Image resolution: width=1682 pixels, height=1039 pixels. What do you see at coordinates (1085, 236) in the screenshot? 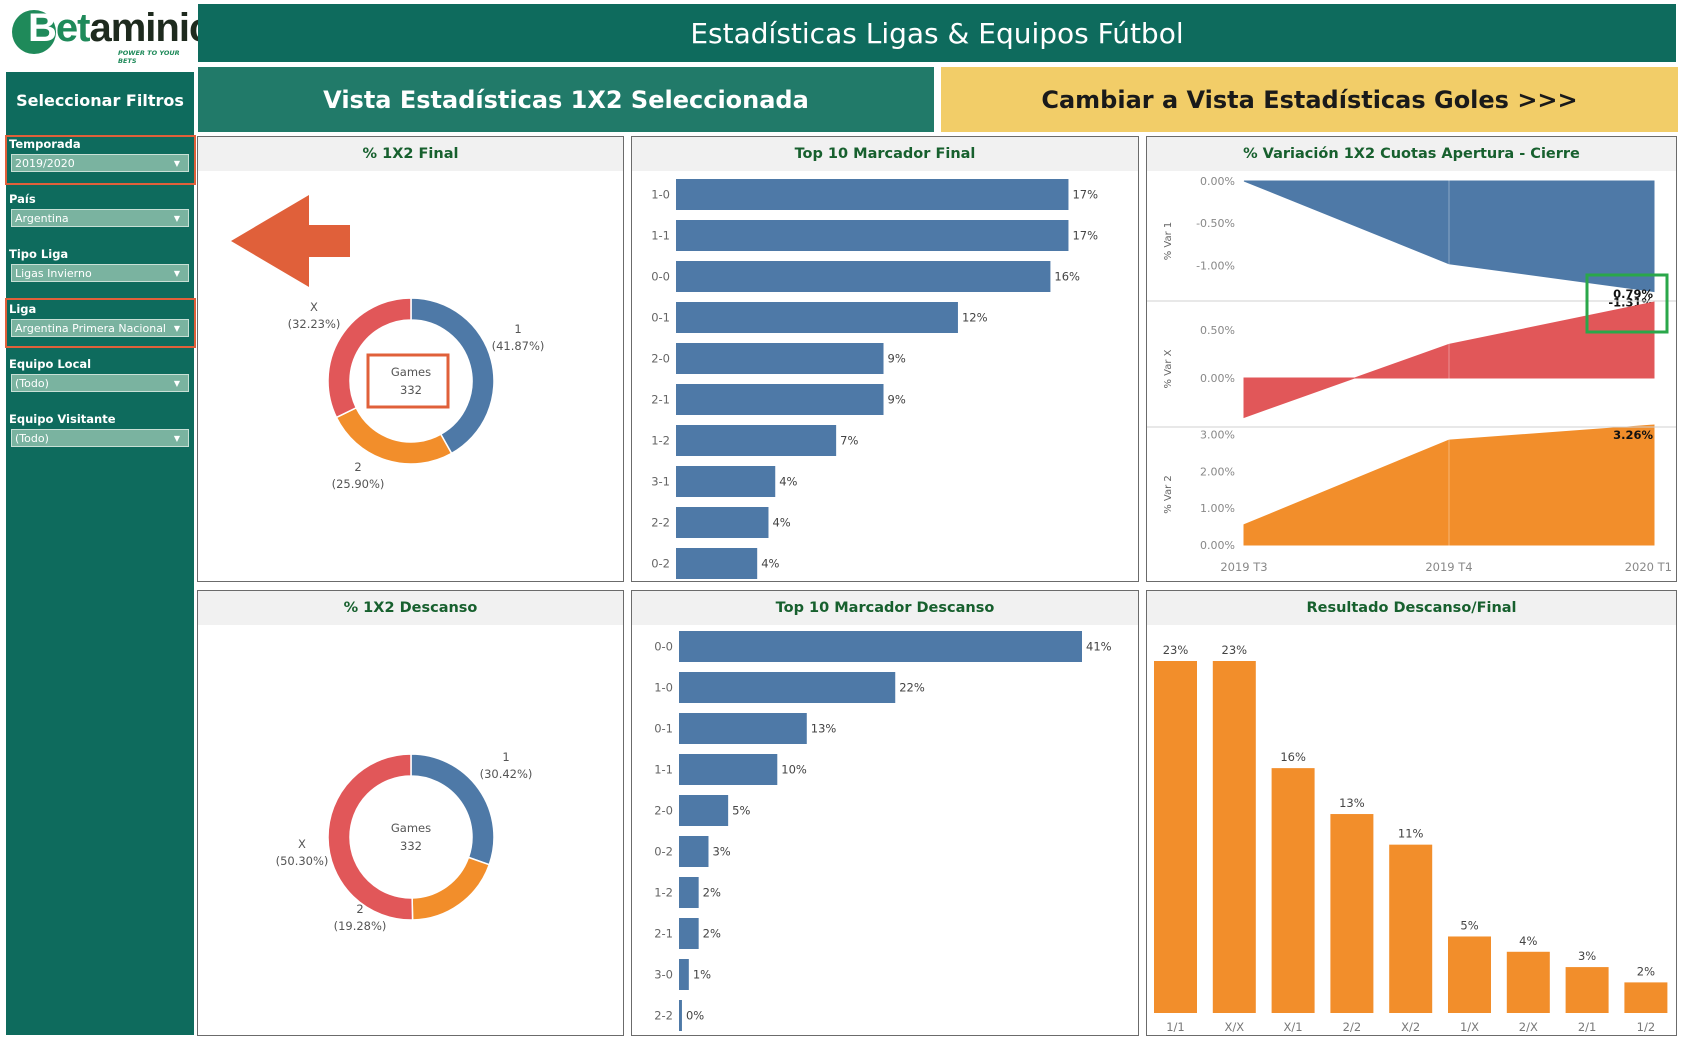
I see `bar-value-label: 17%` at bounding box center [1085, 236].